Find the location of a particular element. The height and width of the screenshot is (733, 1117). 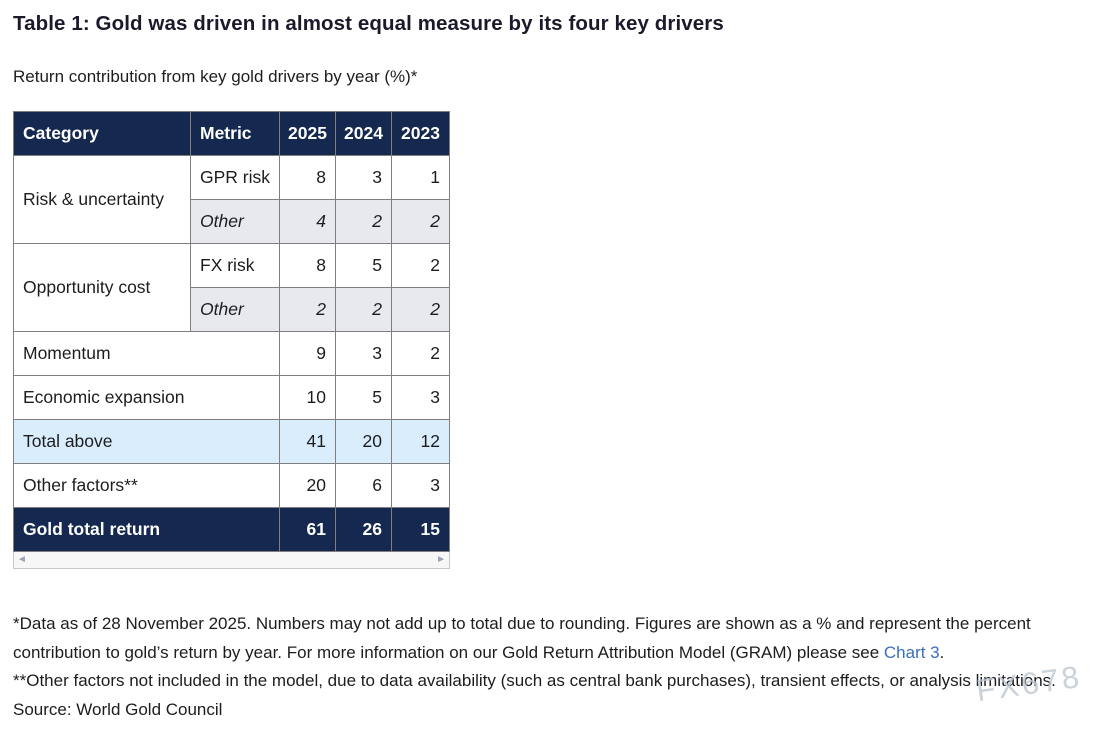

chart3-link: Chart 3 is located at coordinates (911, 652).